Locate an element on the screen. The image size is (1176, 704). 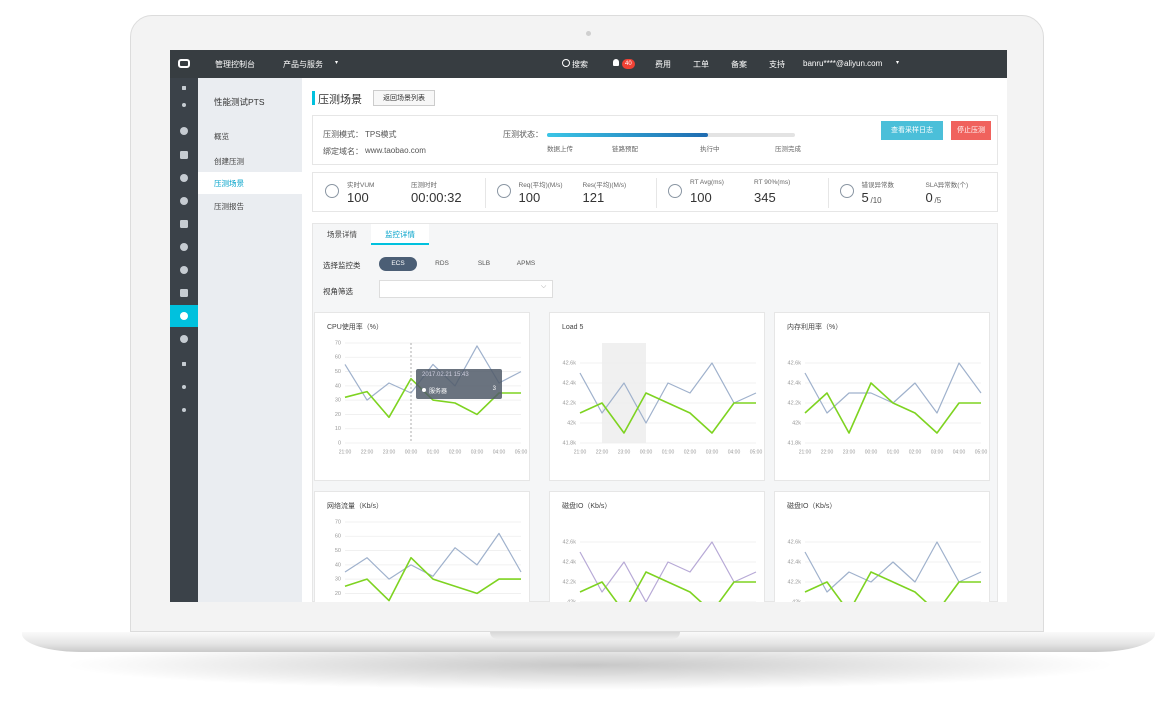
top-link: 支持 is located at coordinates (777, 64).